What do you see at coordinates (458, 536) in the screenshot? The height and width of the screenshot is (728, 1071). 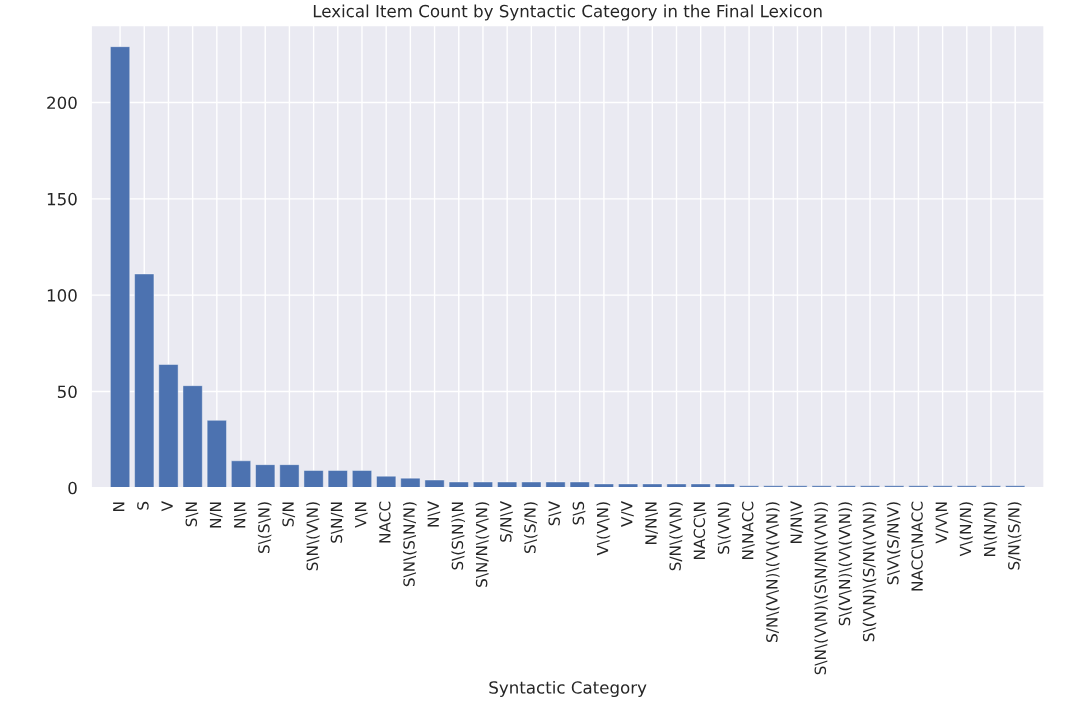 I see `x-tick-label: S\(S\N)\N` at bounding box center [458, 536].